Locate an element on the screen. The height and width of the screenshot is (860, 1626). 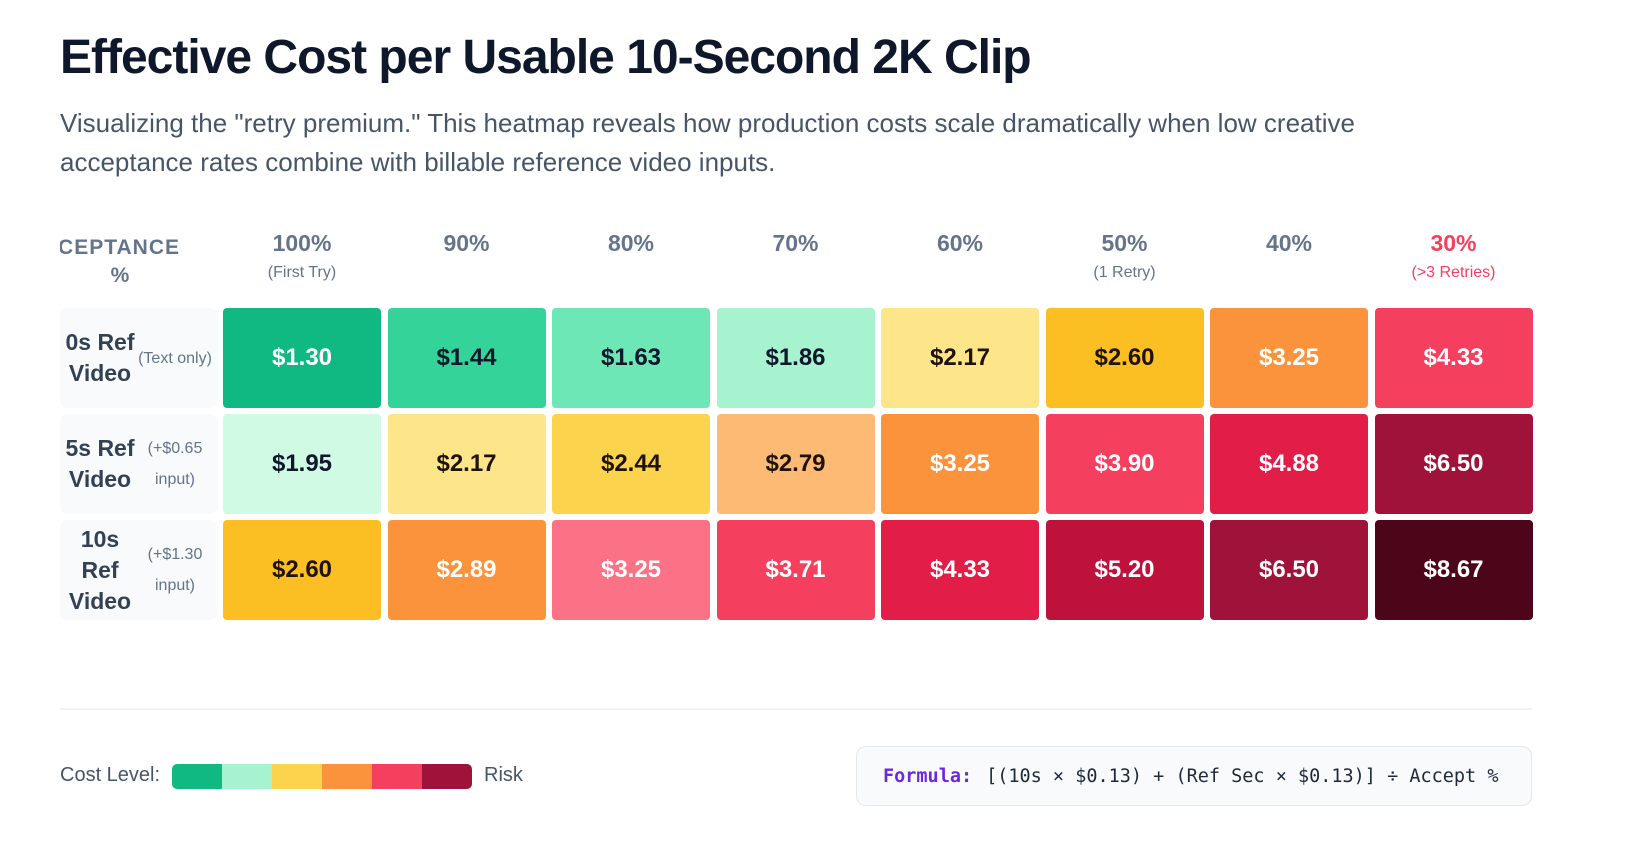
legend-color-scale is located at coordinates (322, 776).